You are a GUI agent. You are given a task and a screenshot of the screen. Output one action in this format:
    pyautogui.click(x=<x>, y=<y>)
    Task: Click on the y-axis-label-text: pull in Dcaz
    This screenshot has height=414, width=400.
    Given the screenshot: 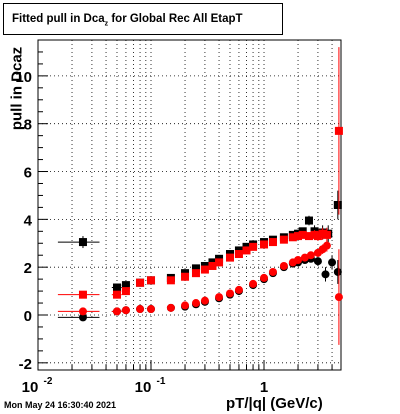 What is the action you would take?
    pyautogui.click(x=17, y=88)
    